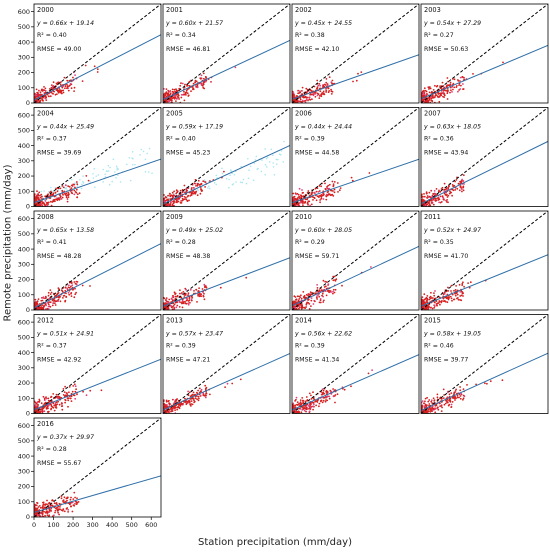 Image resolution: width=550 pixels, height=555 pixels. I want to click on r-squared-label: R² = 0.39, so click(310, 139).